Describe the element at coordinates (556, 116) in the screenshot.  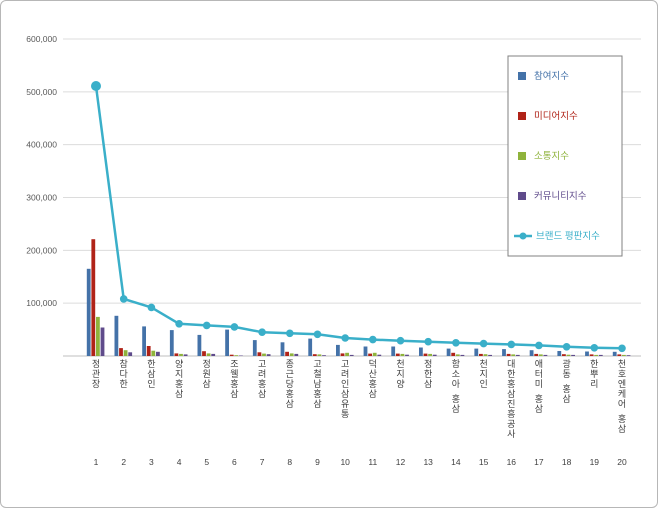
I see `legend-label: 미디어지수` at that location.